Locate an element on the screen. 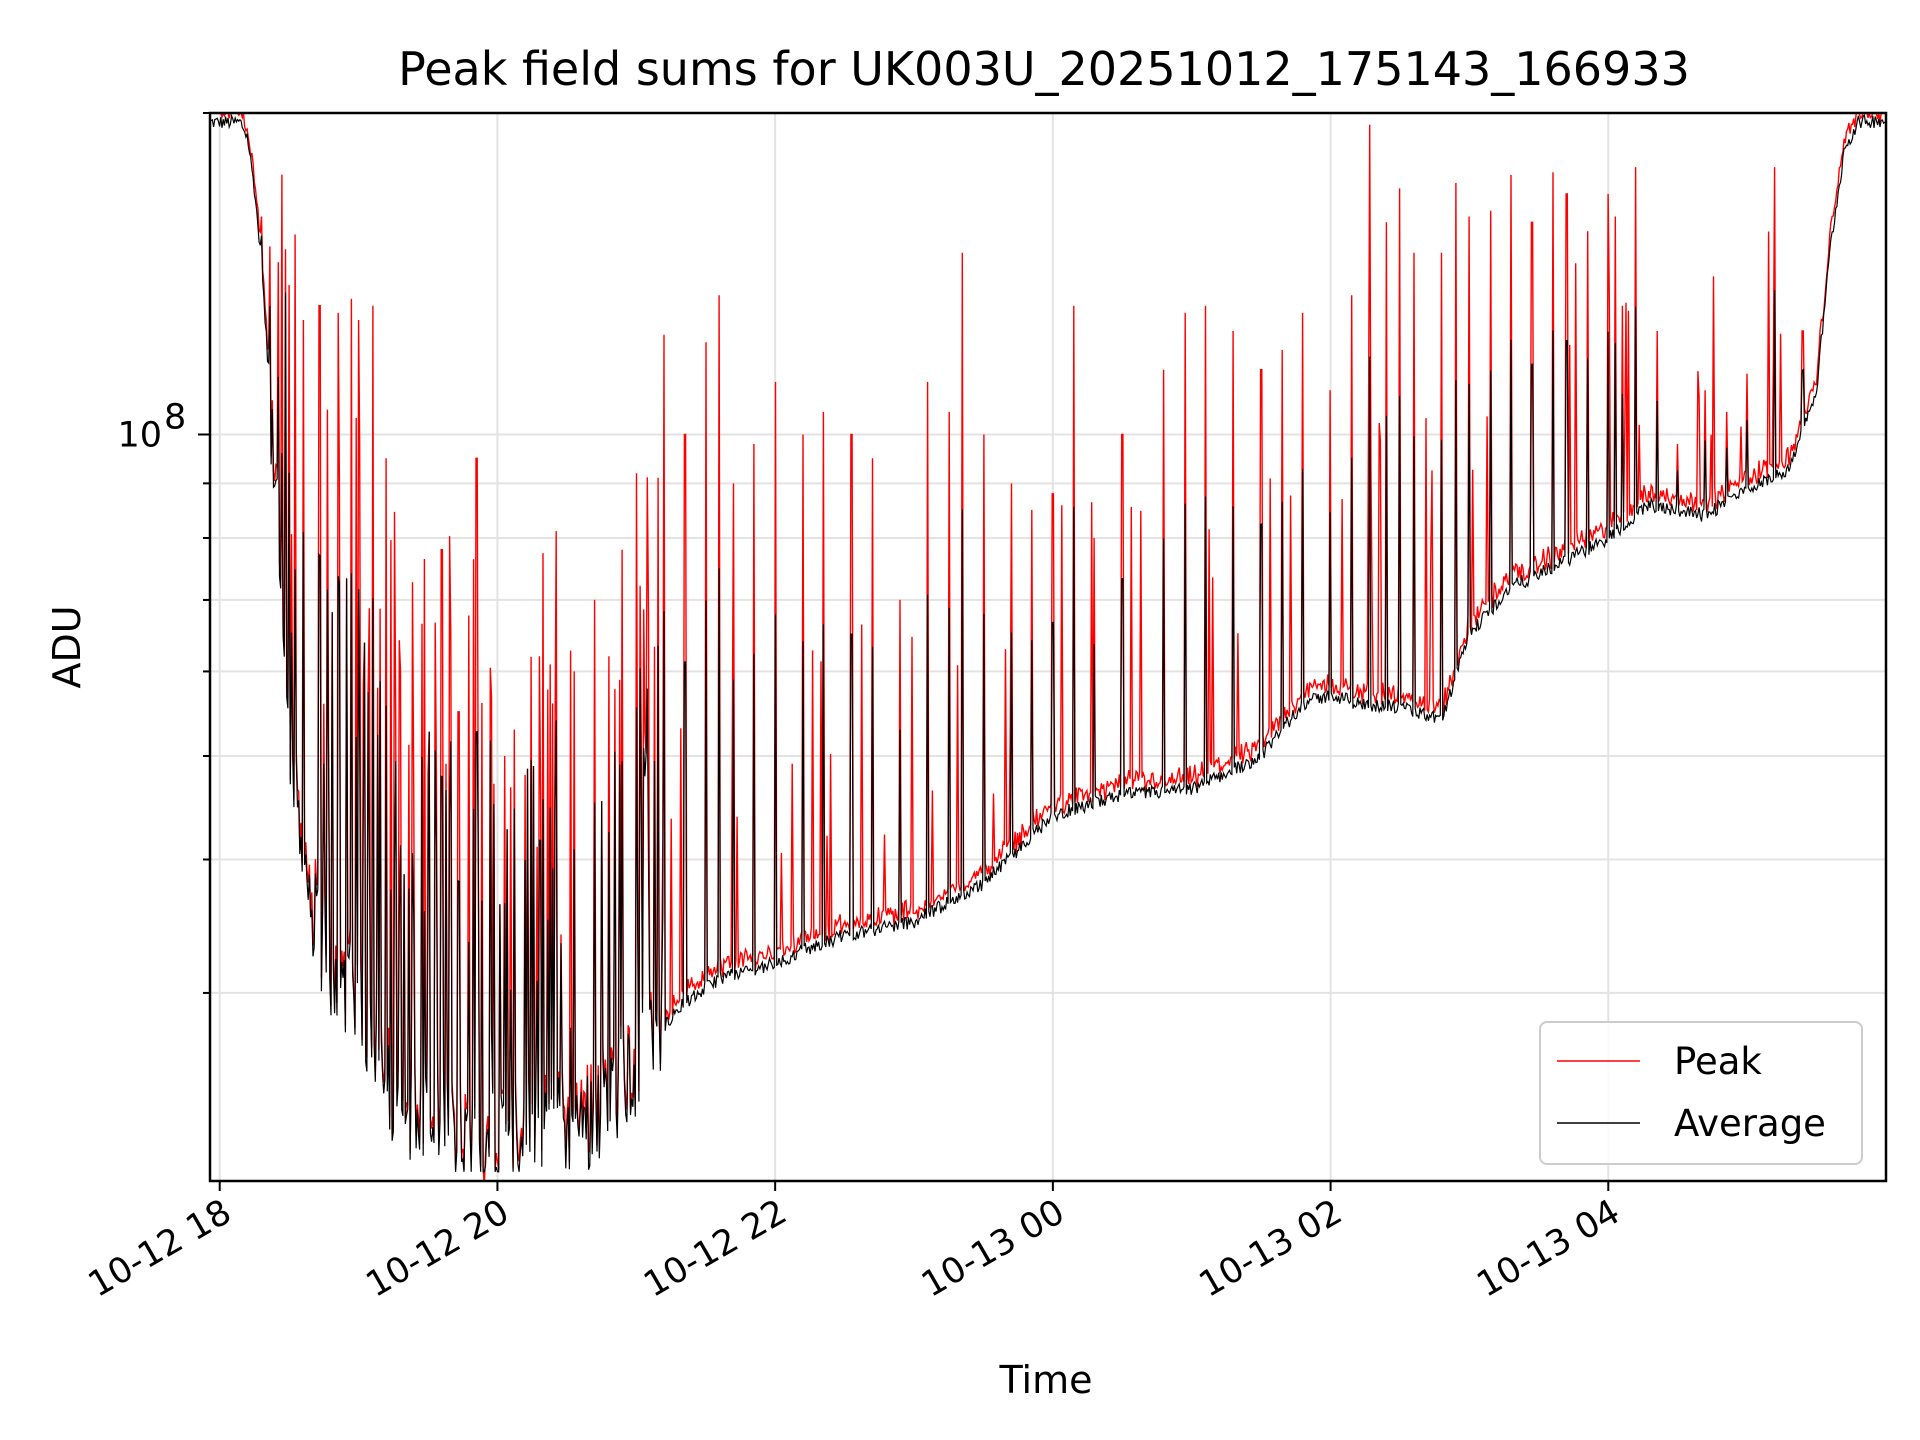  legend-peak-label: Peak is located at coordinates (1718, 1061).